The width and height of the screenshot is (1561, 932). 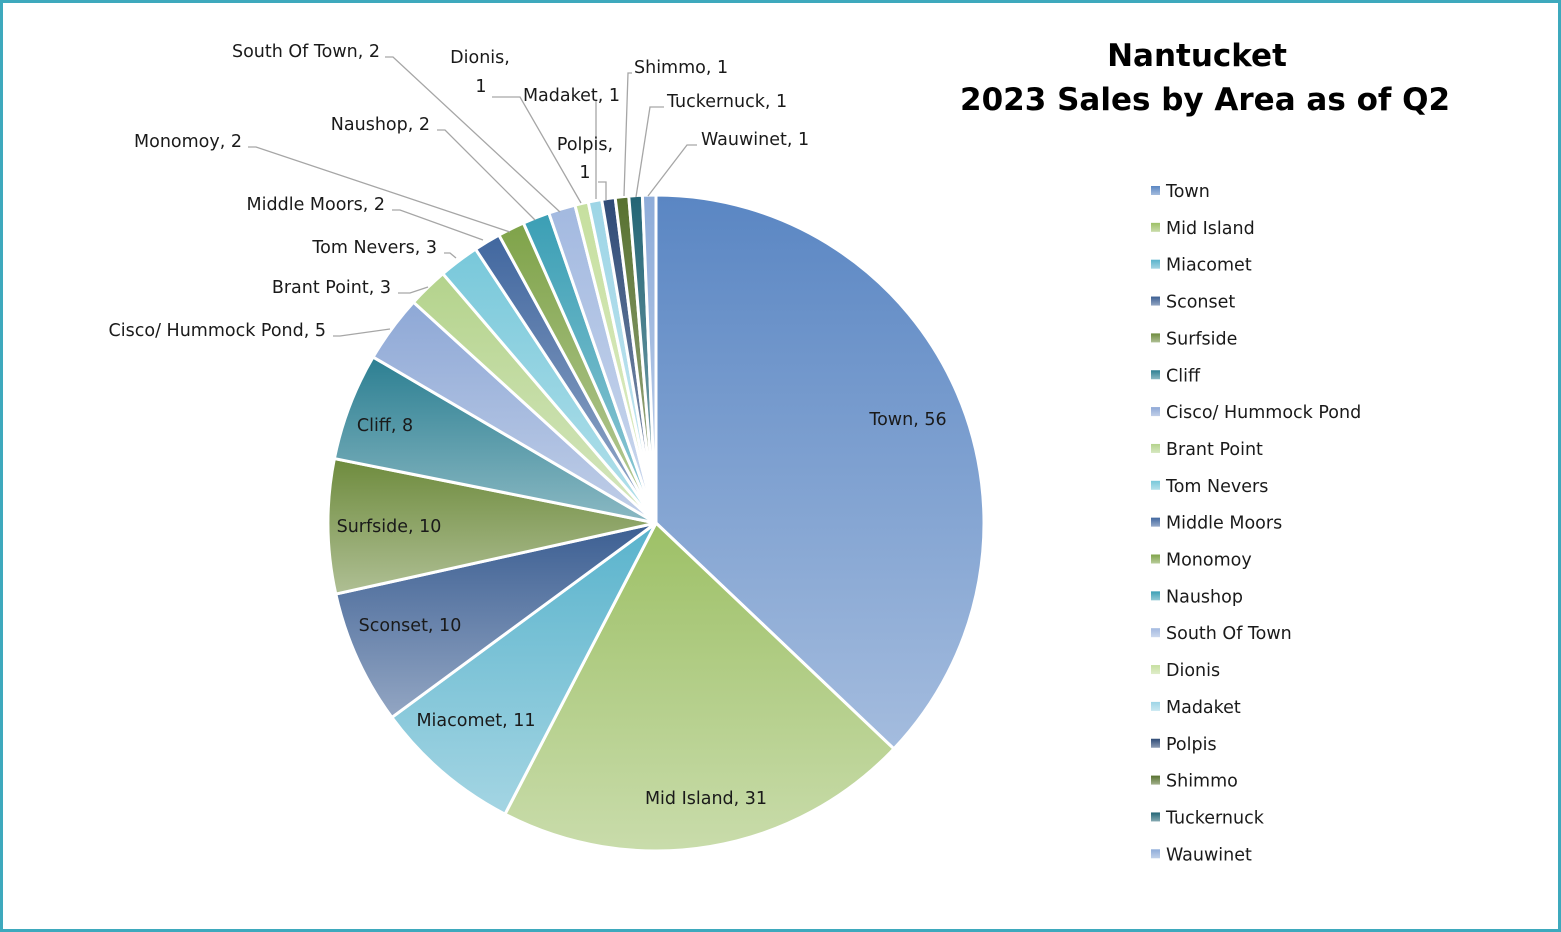 I want to click on data-label-brant-point: Brant Point, 3, so click(x=331, y=288).